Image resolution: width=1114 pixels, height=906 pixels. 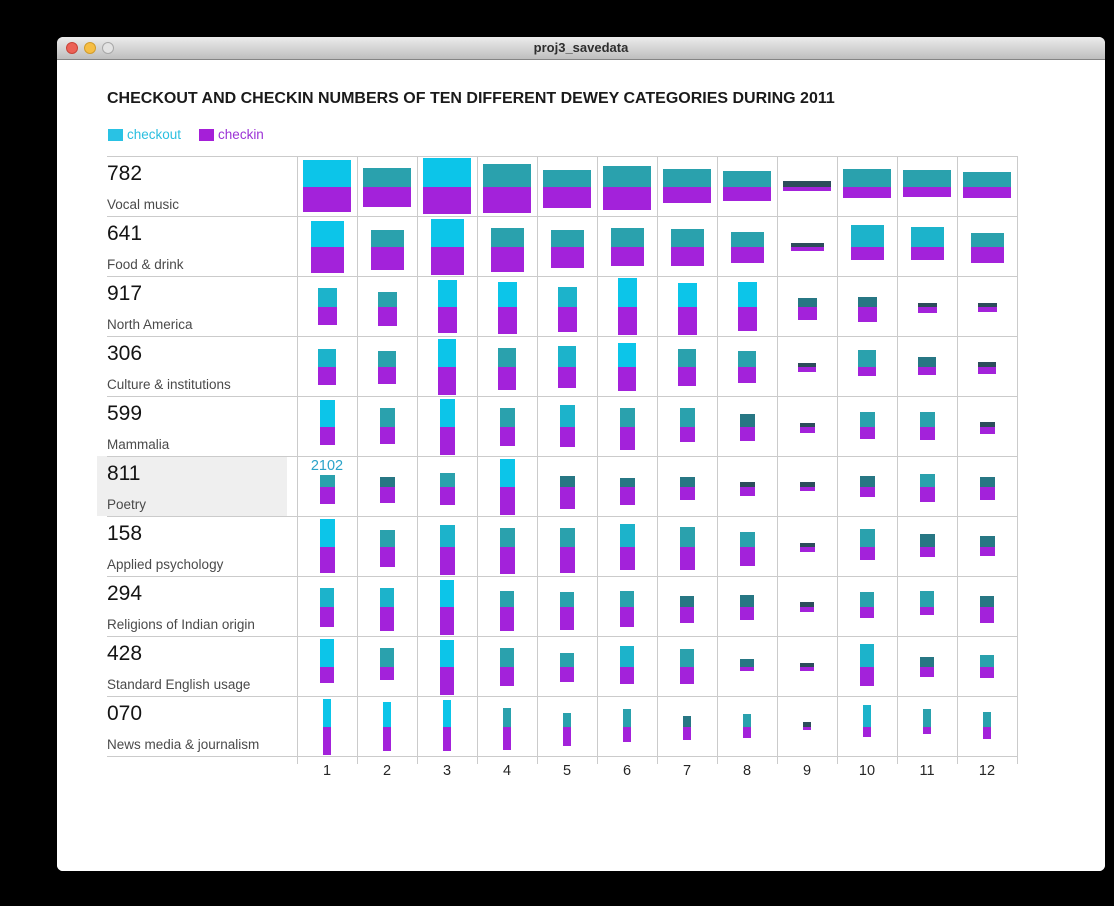 I want to click on minimize-button, so click(x=90, y=48).